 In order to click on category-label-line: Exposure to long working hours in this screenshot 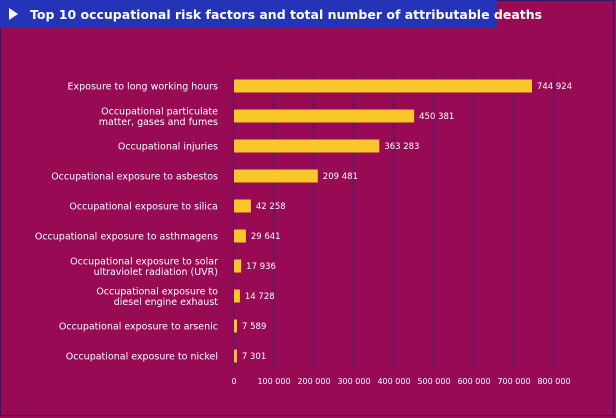, I will do `click(143, 87)`.